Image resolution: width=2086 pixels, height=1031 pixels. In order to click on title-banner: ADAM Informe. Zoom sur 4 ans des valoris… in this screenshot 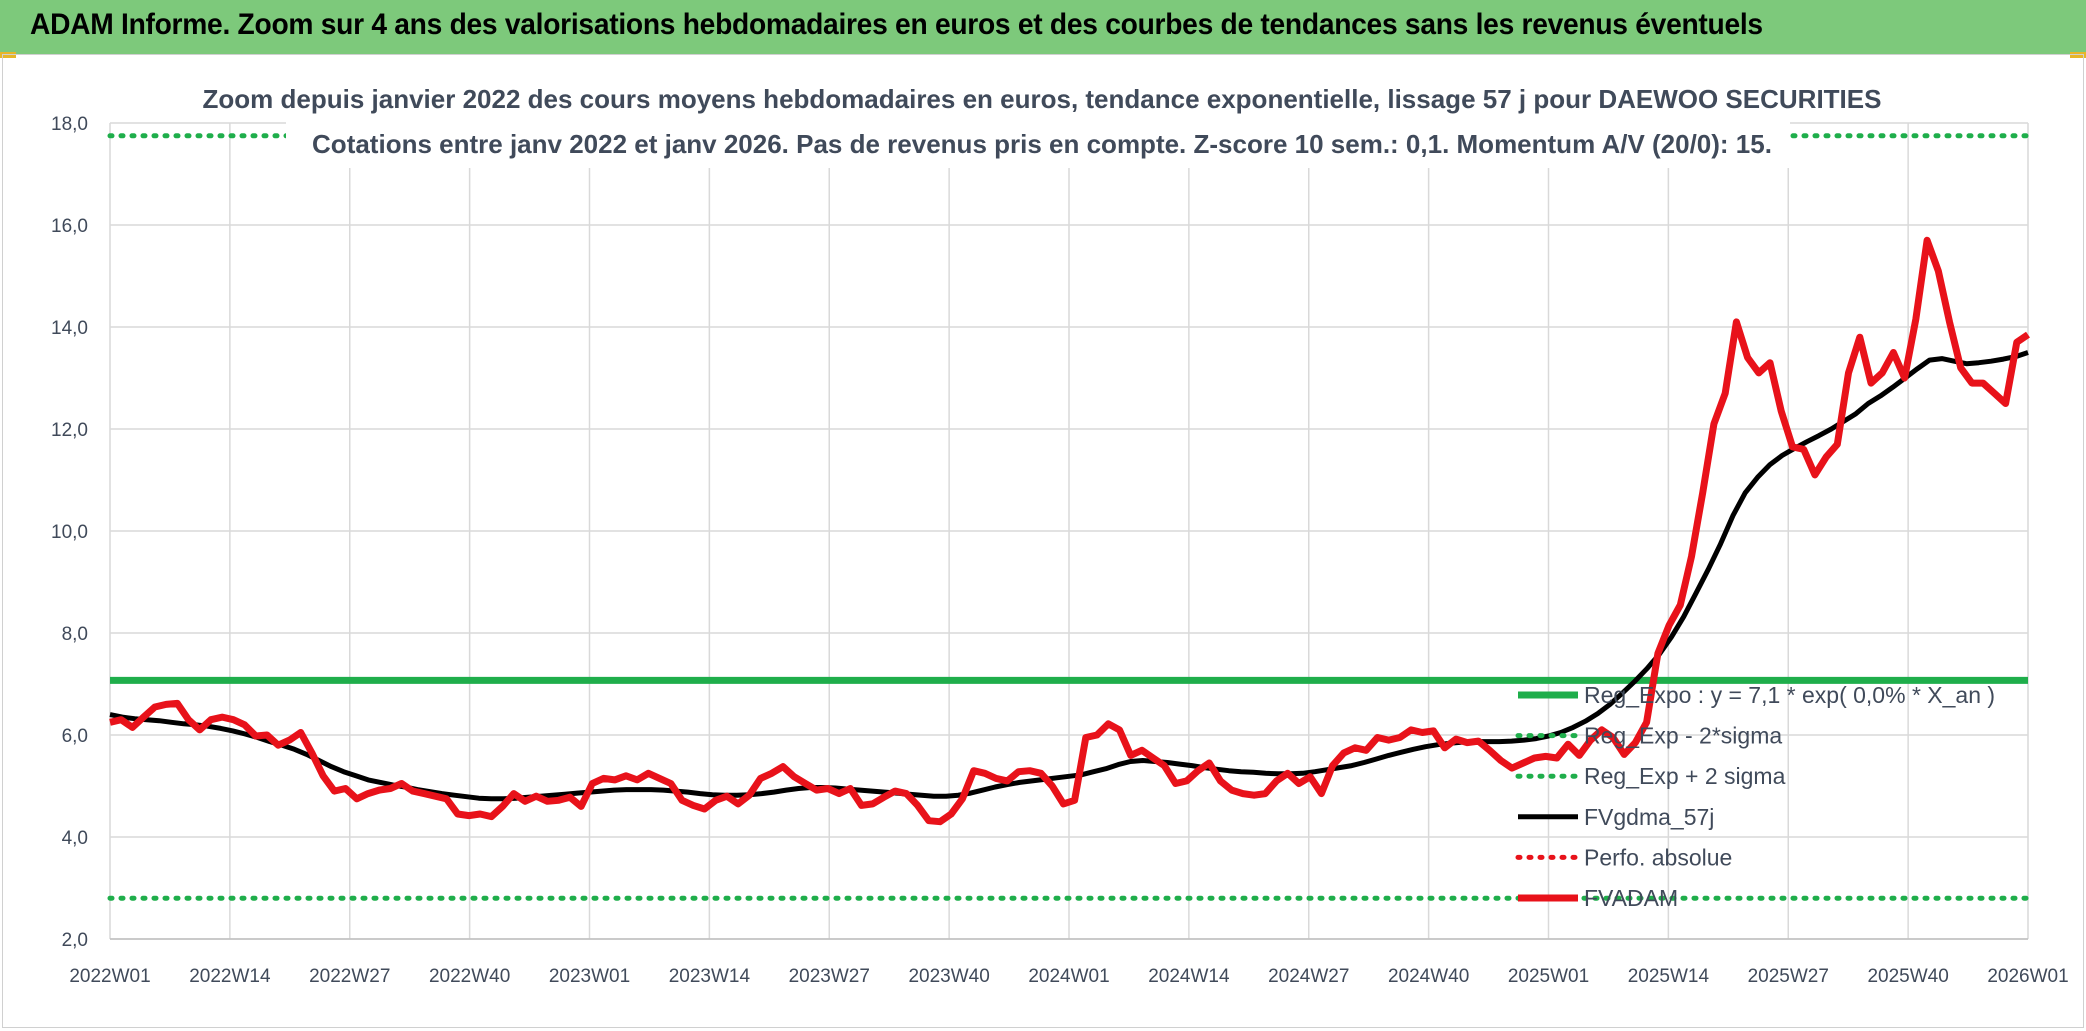, I will do `click(1043, 27)`.